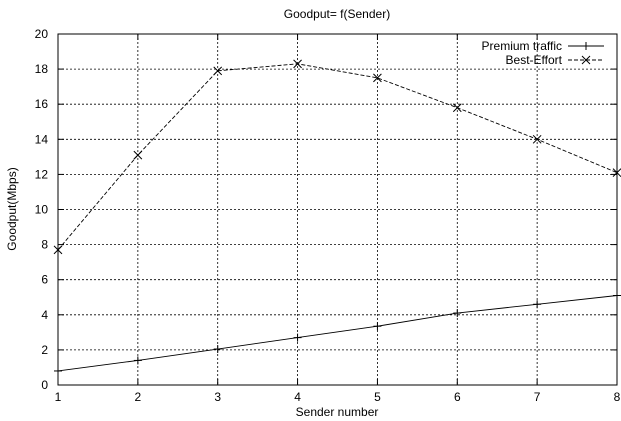  What do you see at coordinates (42, 69) in the screenshot?
I see `y-tick-label: 18` at bounding box center [42, 69].